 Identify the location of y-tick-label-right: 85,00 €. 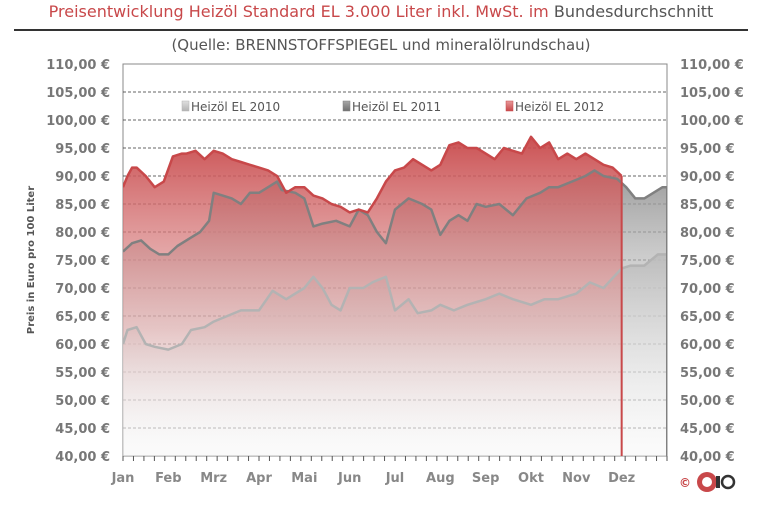
(707, 205).